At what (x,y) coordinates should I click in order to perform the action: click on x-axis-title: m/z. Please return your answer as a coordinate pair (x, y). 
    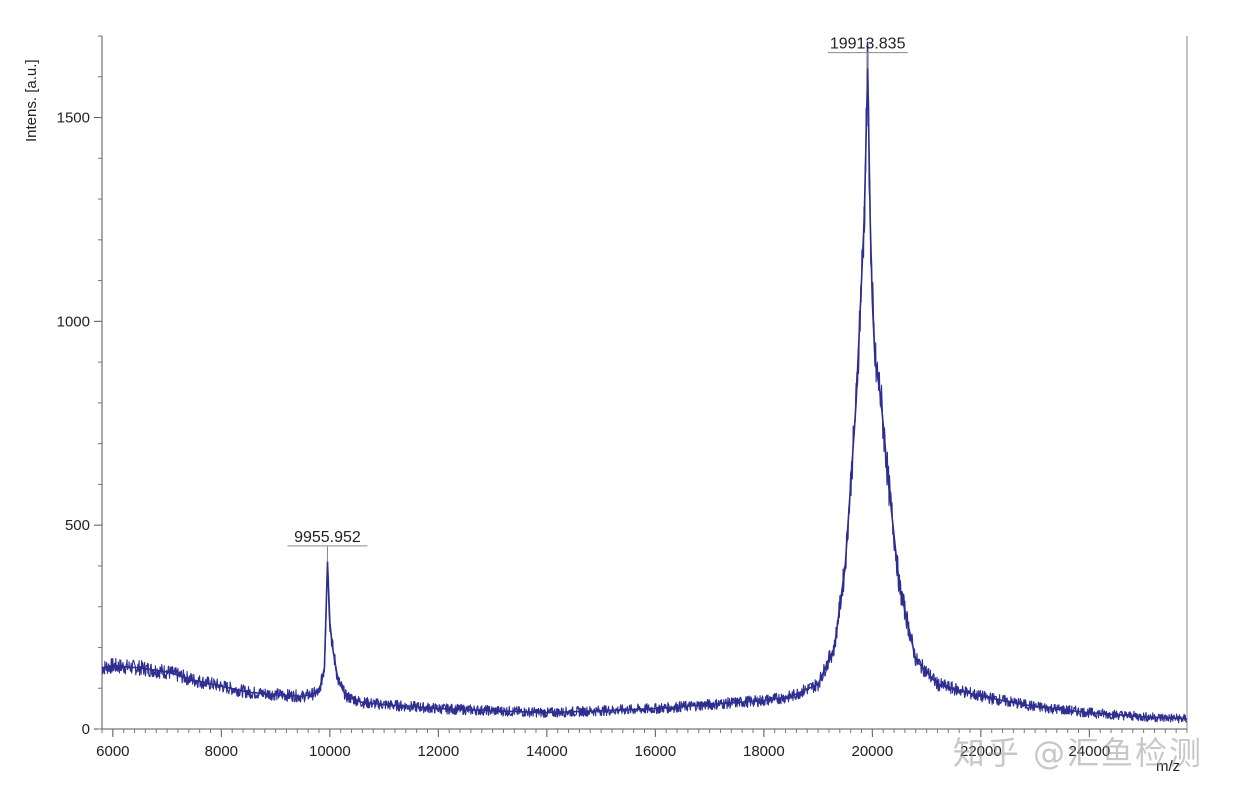
    Looking at the image, I should click on (1168, 766).